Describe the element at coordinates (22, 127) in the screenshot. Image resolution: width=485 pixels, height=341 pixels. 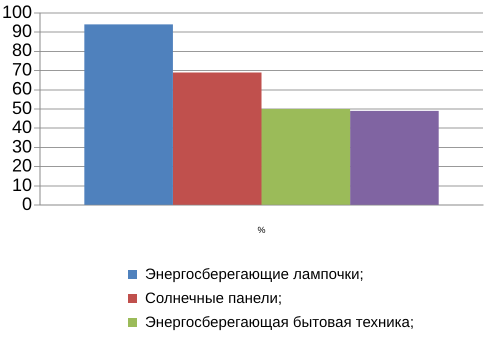
I see `y-tick-label: 40` at that location.